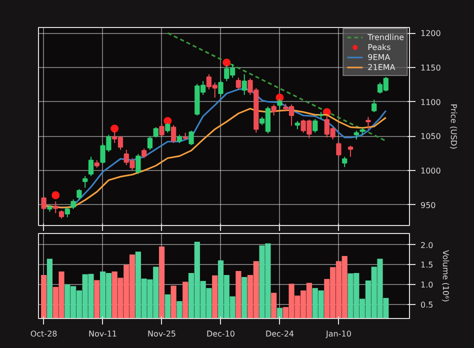  What do you see at coordinates (279, 334) in the screenshot?
I see `x-tick-label: Dec-24` at bounding box center [279, 334].